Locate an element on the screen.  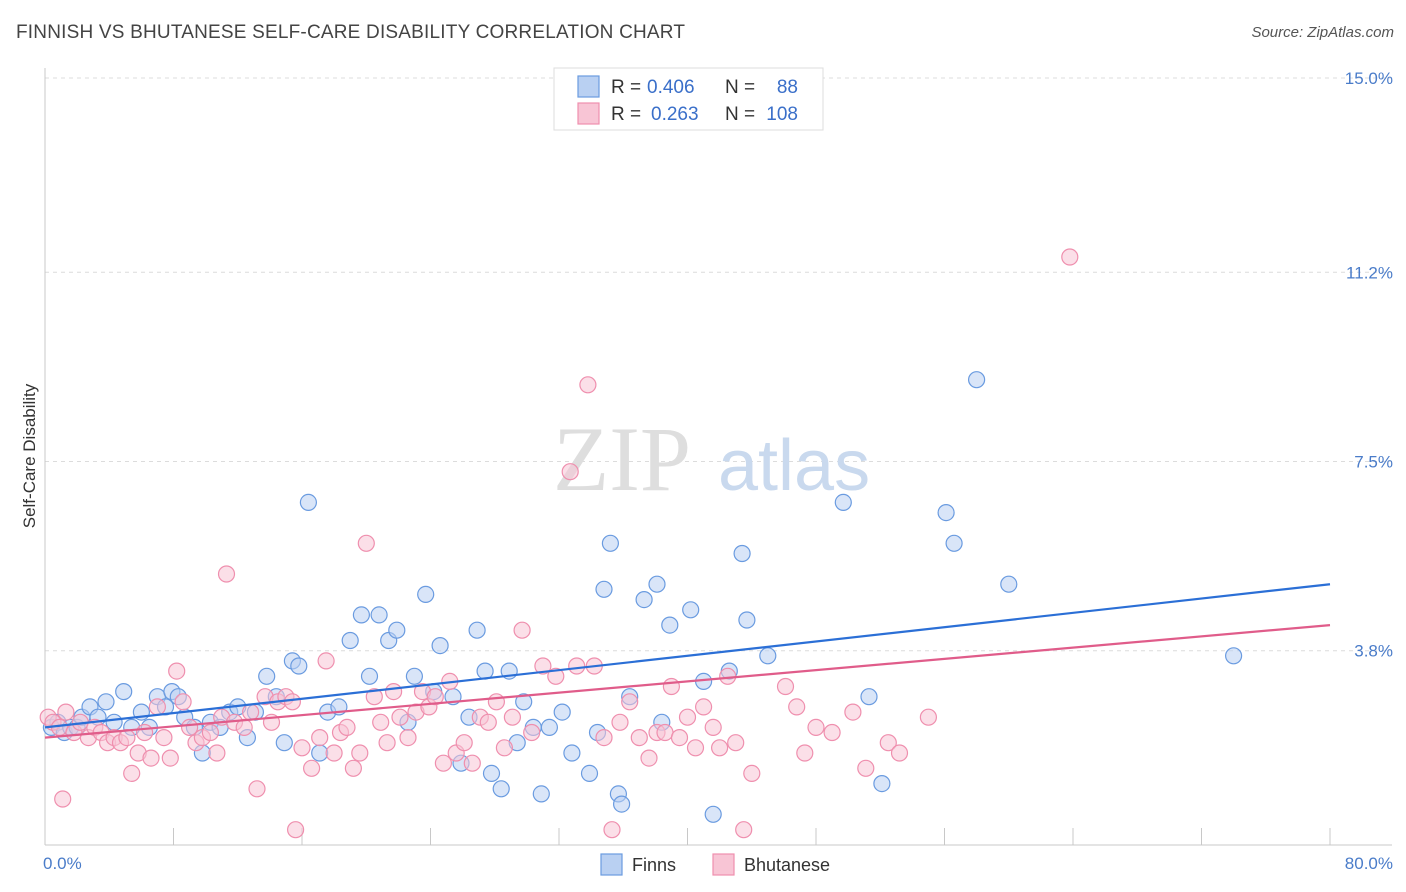
bottom-legend: Finns Bhutanese is located at coordinates (715, 864).